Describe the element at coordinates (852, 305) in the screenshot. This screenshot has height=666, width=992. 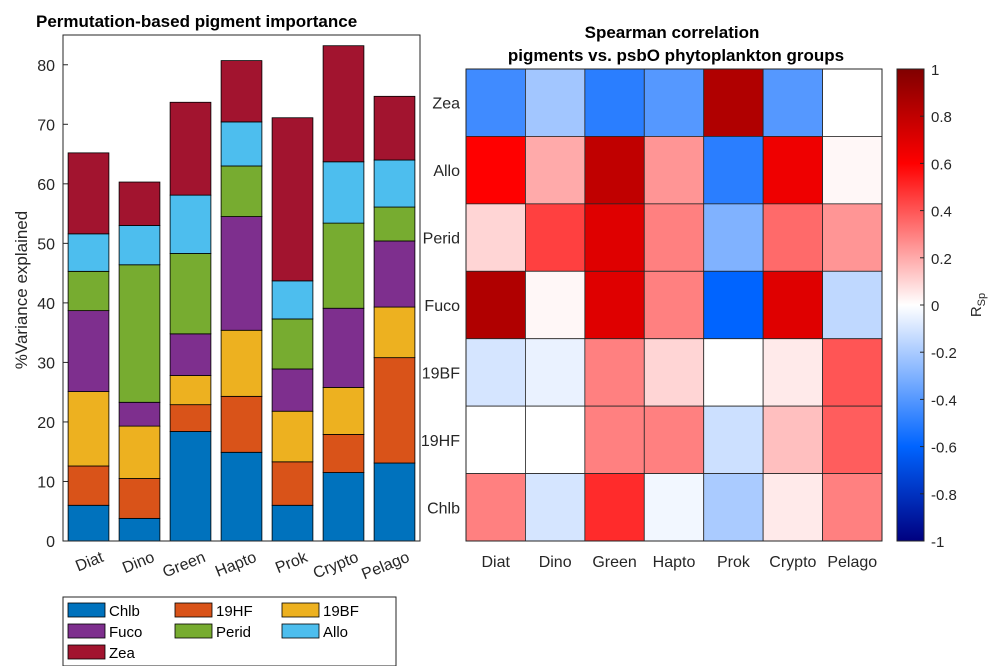
I see `heatmap-cell-fuco-pelago` at that location.